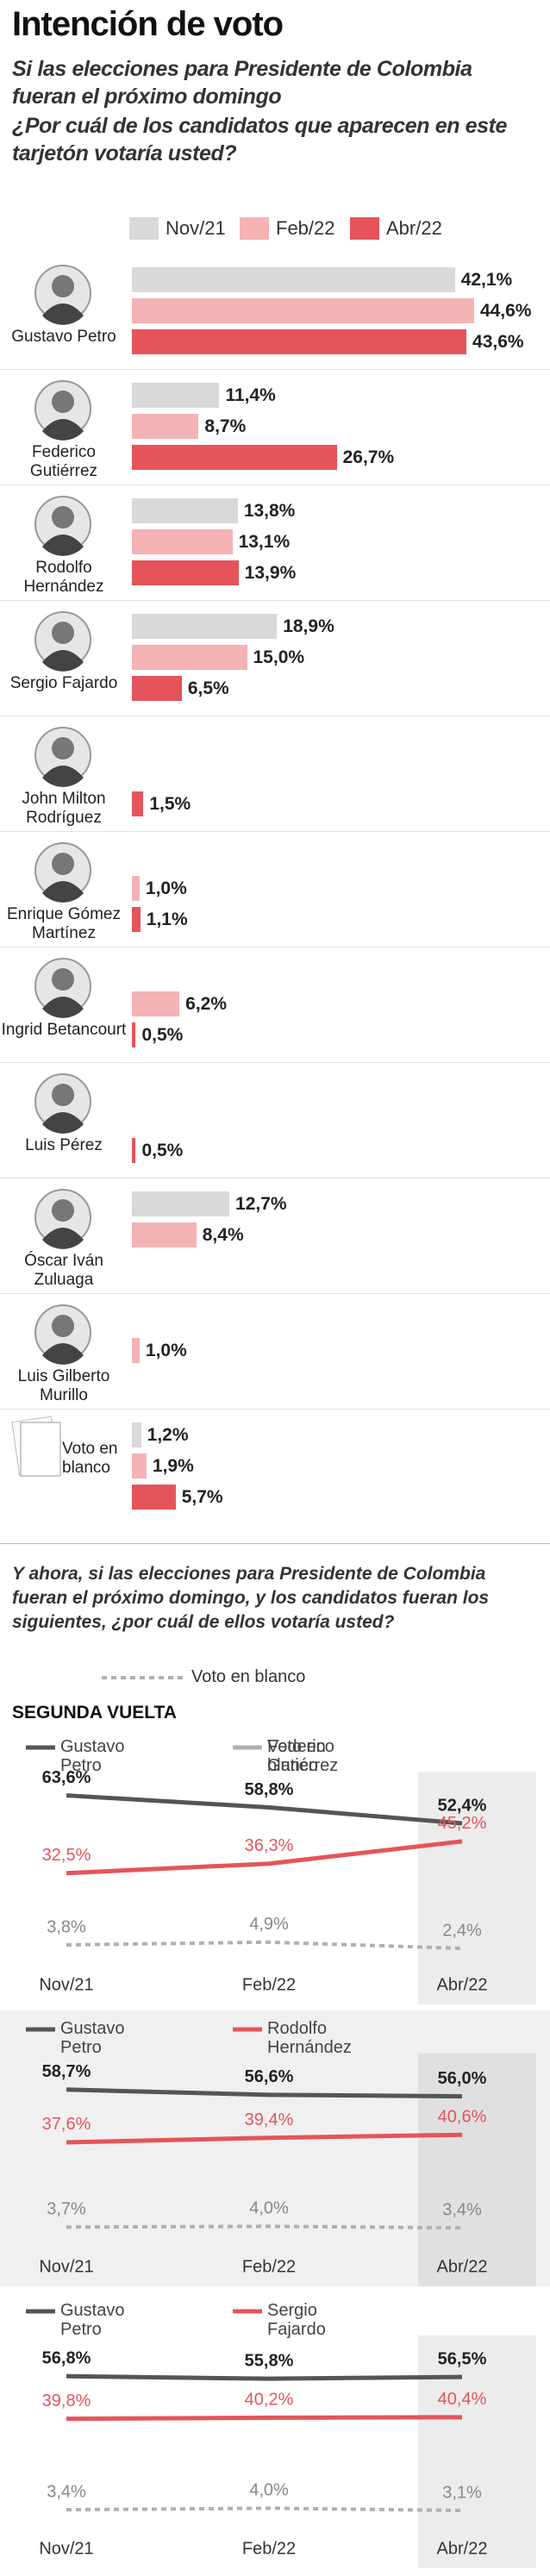  Describe the element at coordinates (64, 1030) in the screenshot. I see `category-label: Ingrid Betancourt` at that location.